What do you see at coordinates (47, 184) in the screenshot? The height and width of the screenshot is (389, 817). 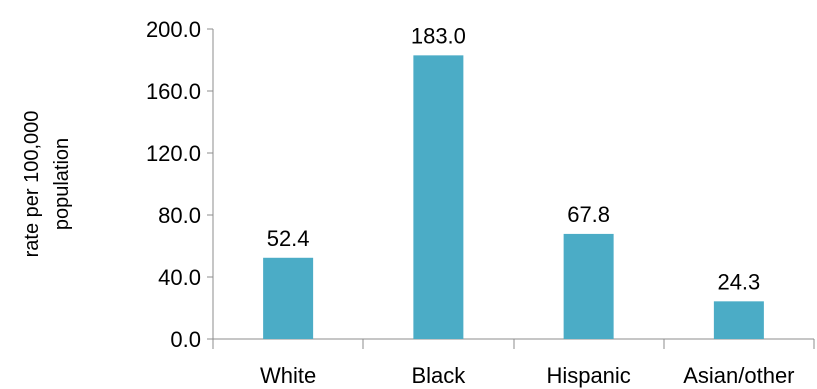 I see `y-axis-title: rate per 100,000 population` at bounding box center [47, 184].